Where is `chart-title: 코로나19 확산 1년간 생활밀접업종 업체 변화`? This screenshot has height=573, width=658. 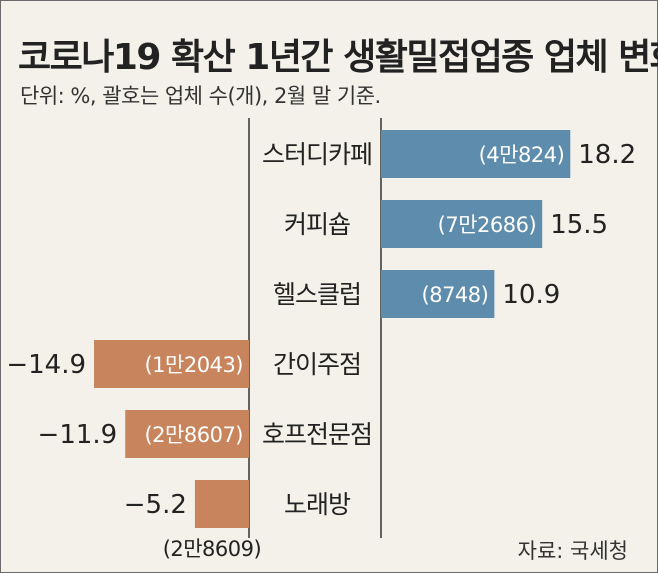 chart-title: 코로나19 확산 1년간 생활밀접업종 업체 변화 is located at coordinates (338, 57).